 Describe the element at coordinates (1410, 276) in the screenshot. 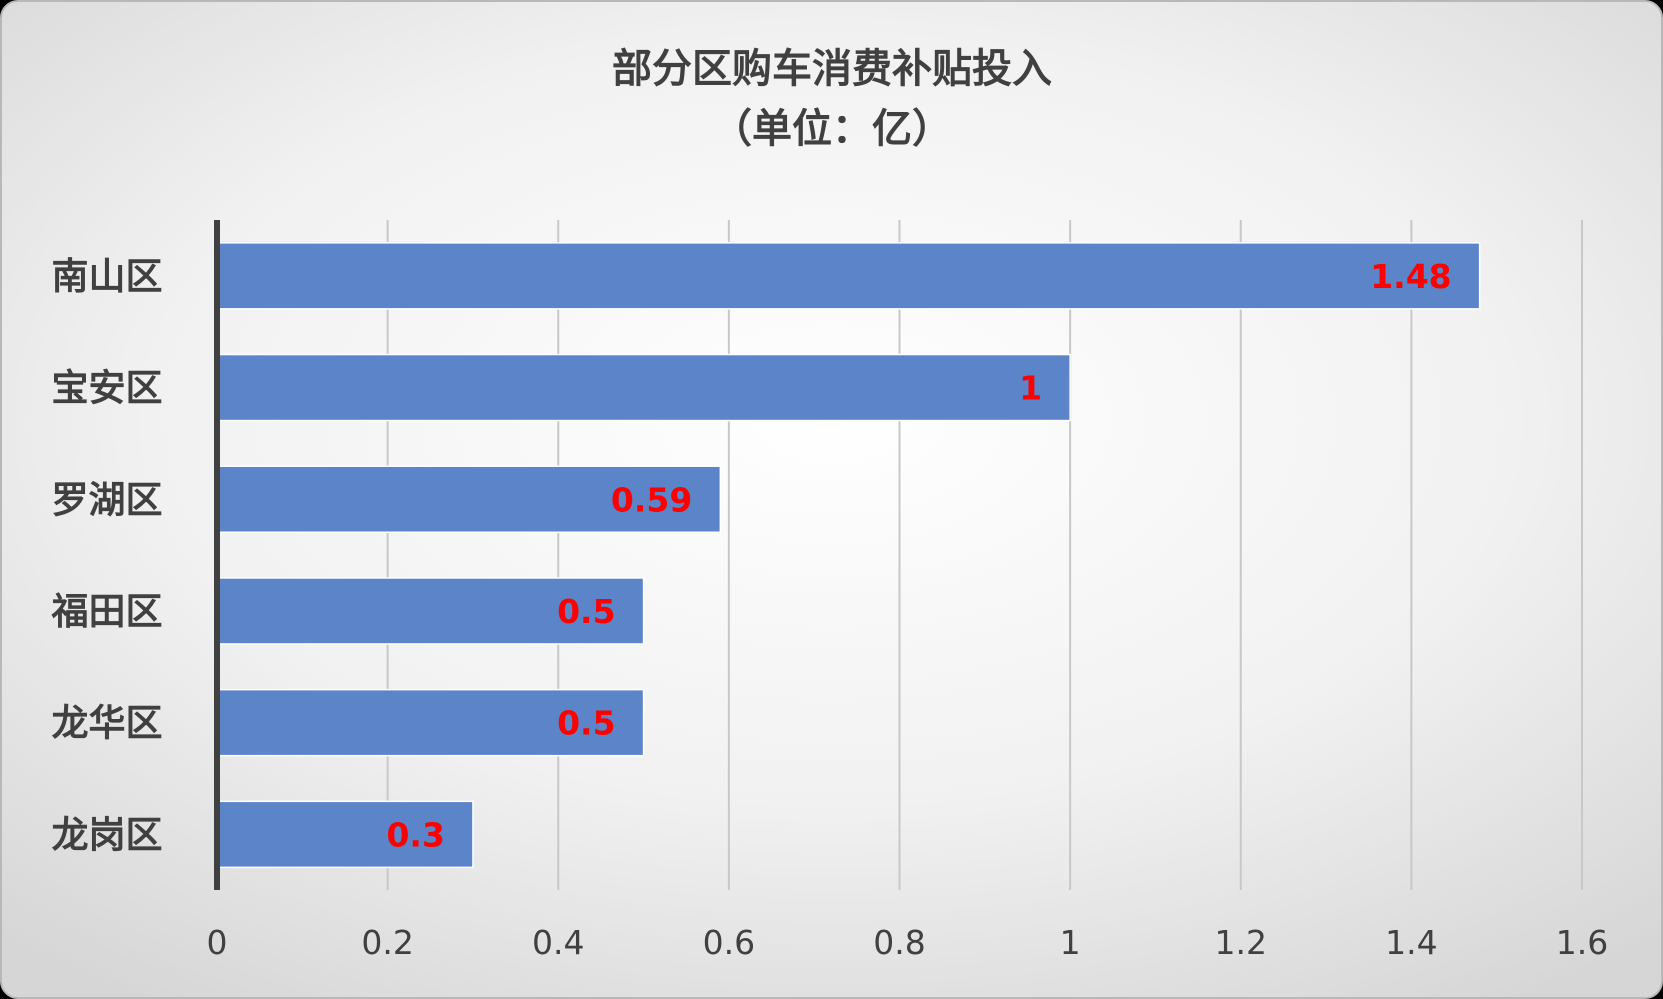

I see `data-label: 1.48` at that location.